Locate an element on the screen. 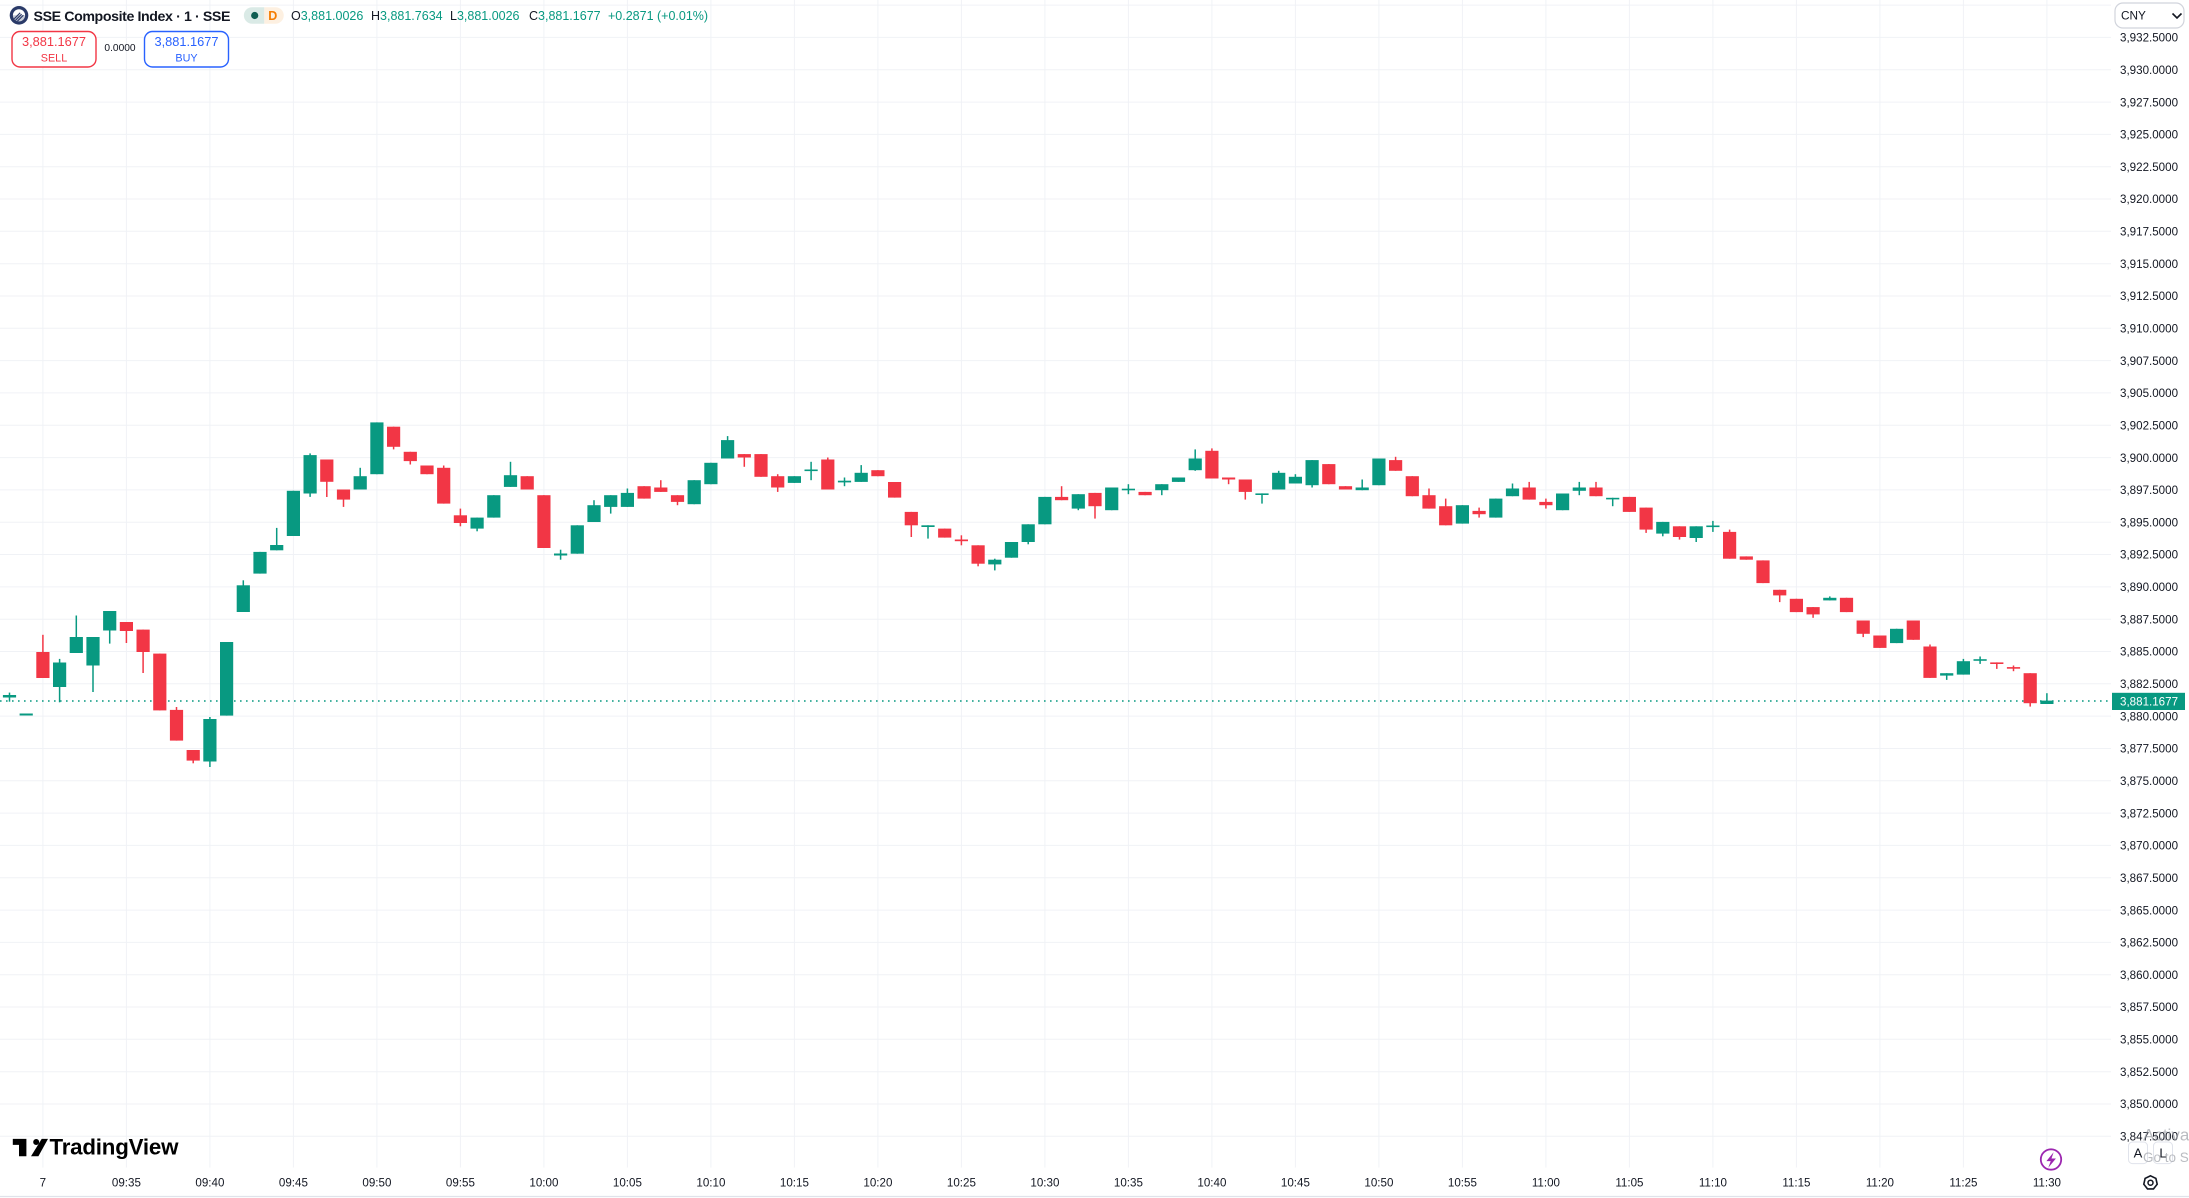 This screenshot has width=2189, height=1198. svg-text: 3,917.5000 is located at coordinates (2149, 232).